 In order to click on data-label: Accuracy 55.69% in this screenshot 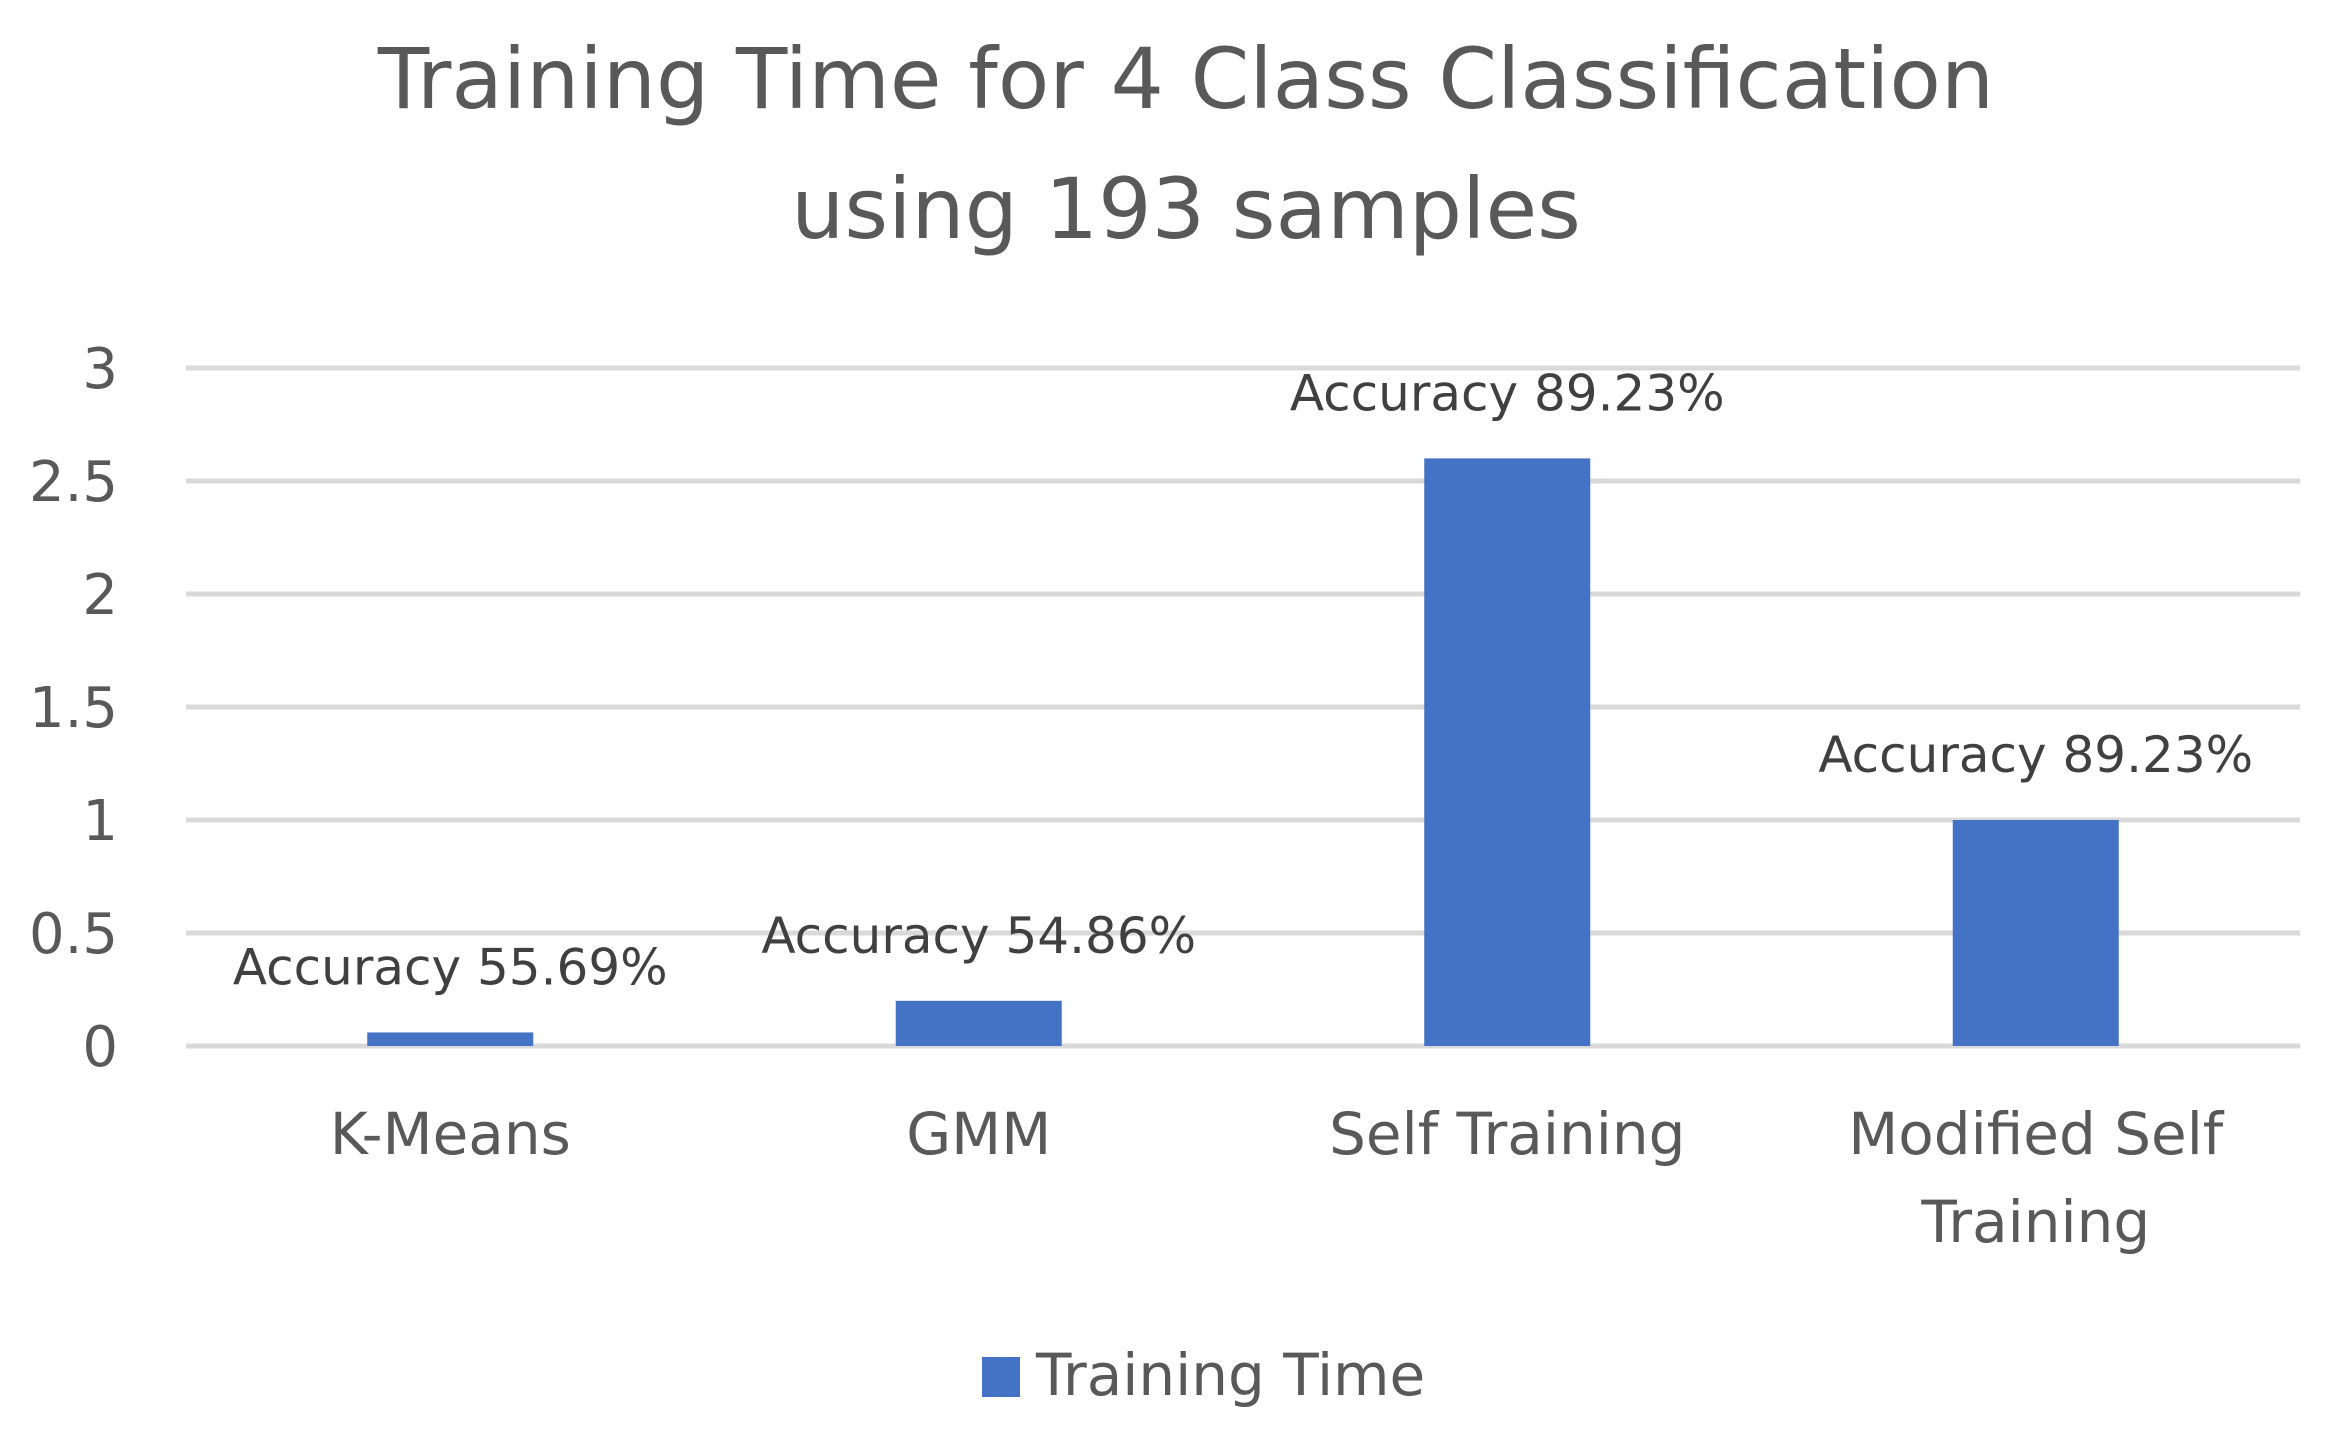, I will do `click(450, 967)`.